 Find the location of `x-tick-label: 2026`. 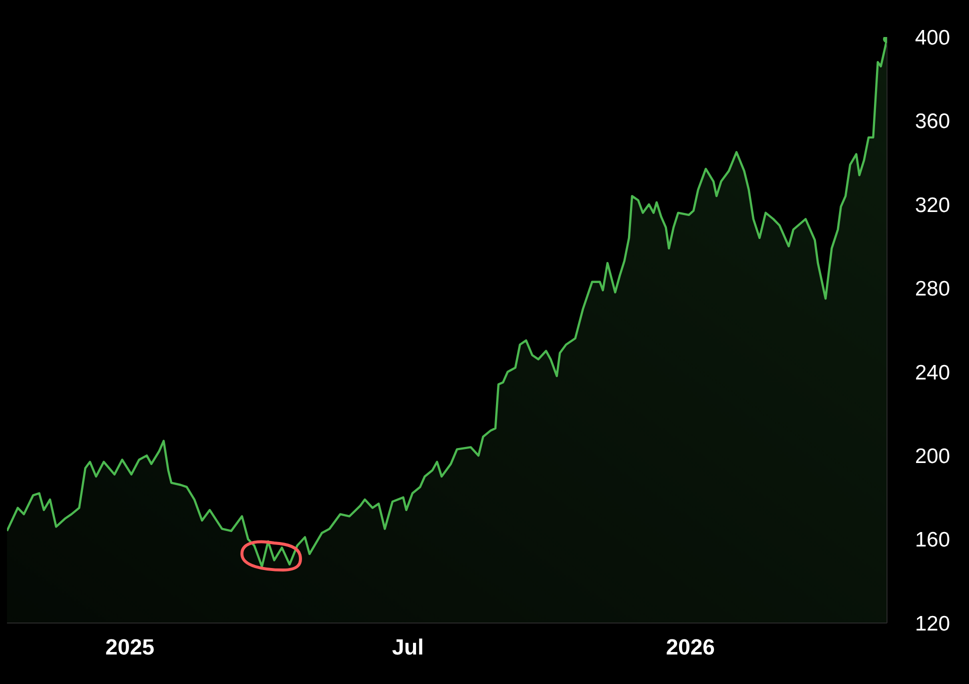

x-tick-label: 2026 is located at coordinates (690, 647).